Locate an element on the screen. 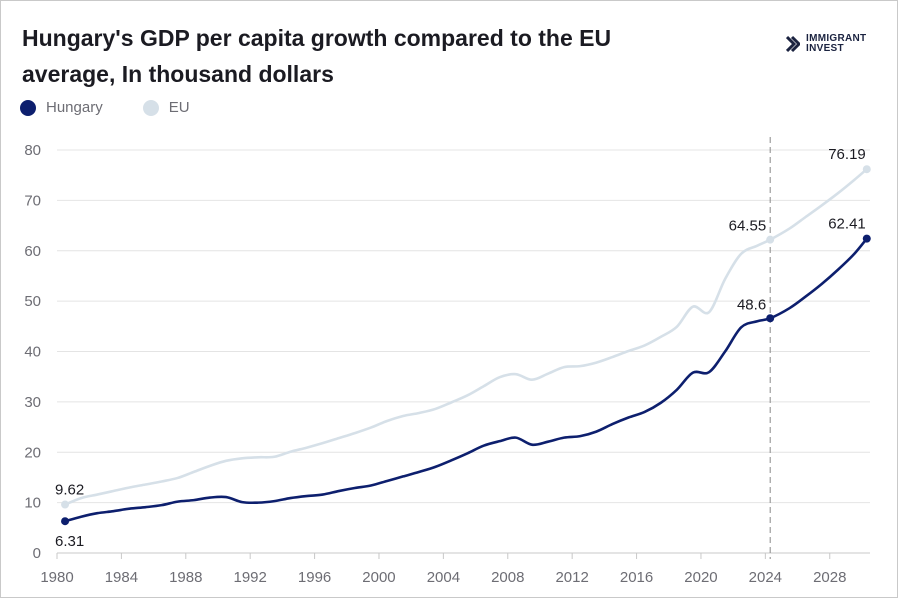 The image size is (900, 600). brand-line-2: INVEST is located at coordinates (825, 48).